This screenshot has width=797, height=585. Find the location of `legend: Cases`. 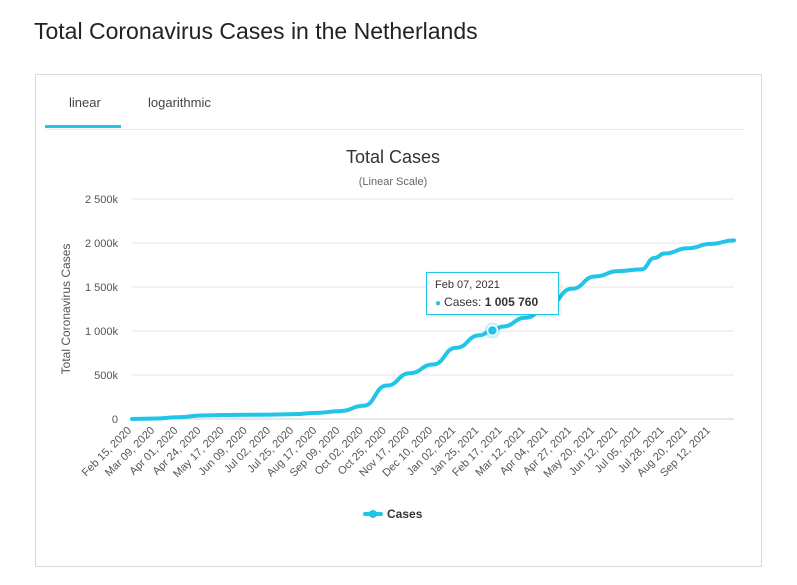

legend: Cases is located at coordinates (393, 514).